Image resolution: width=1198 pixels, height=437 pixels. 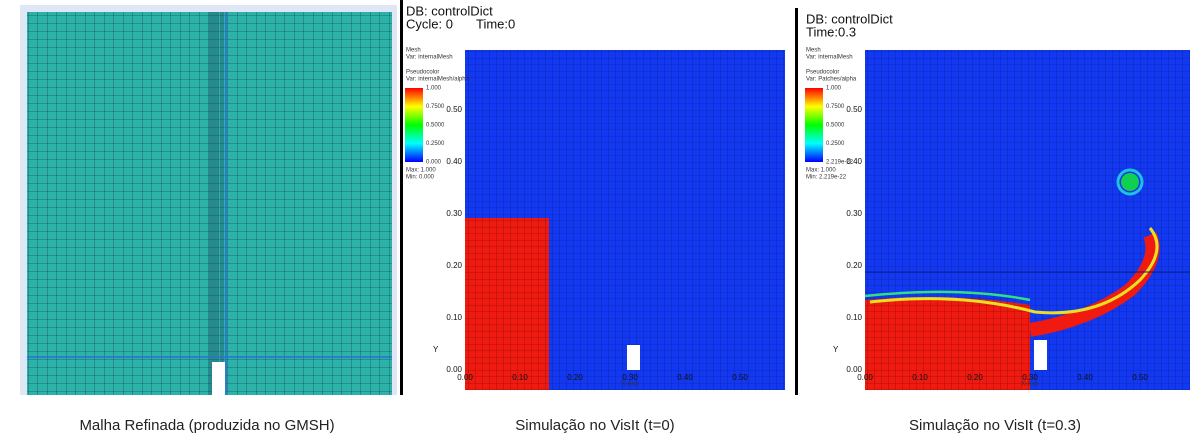 I want to click on droplet, so click(x=1130, y=182).